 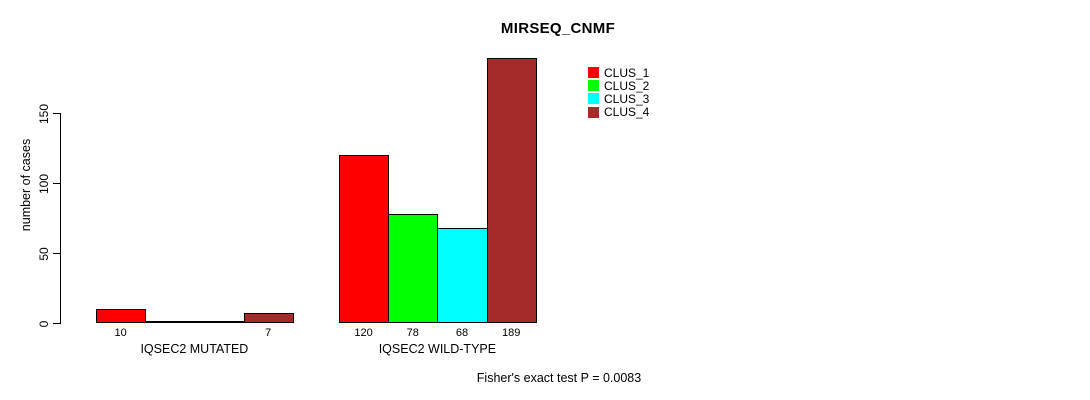 I want to click on legend-item-CLUS_4: CLUS_4, so click(x=618, y=112).